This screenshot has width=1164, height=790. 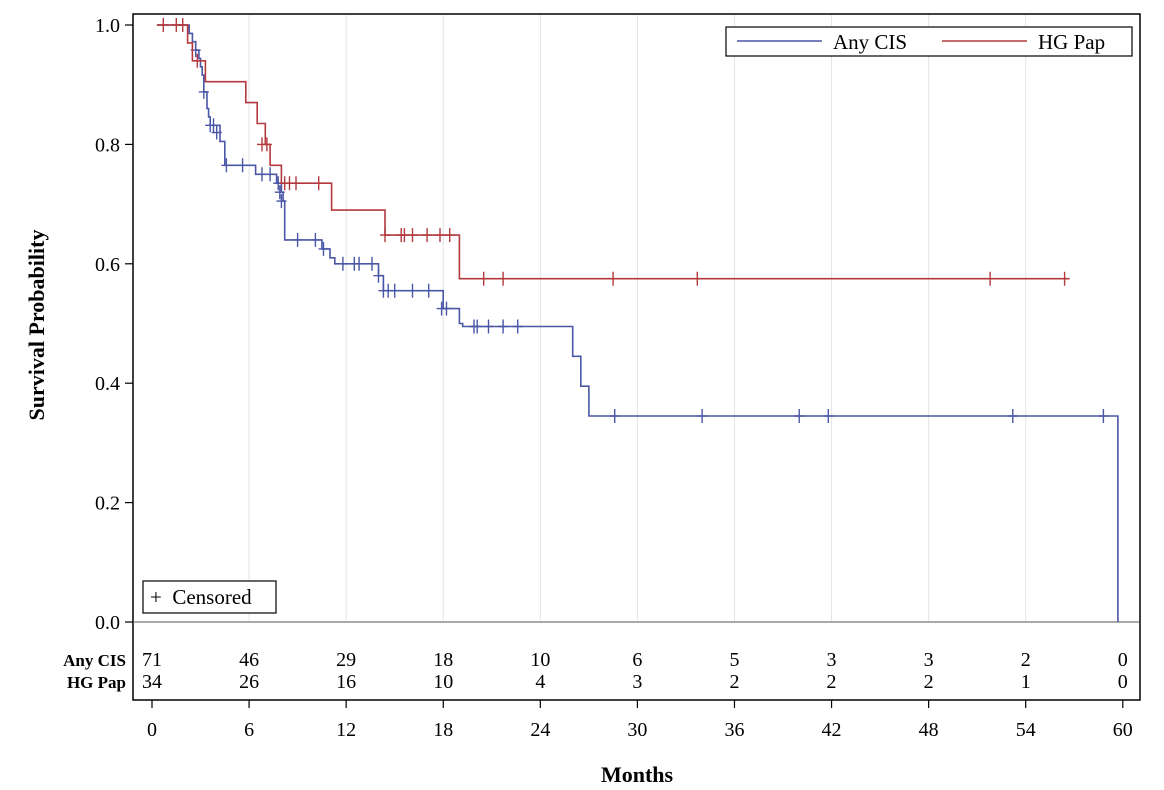 I want to click on at-risk-count-hg-pap-54: 1, so click(x=1026, y=682).